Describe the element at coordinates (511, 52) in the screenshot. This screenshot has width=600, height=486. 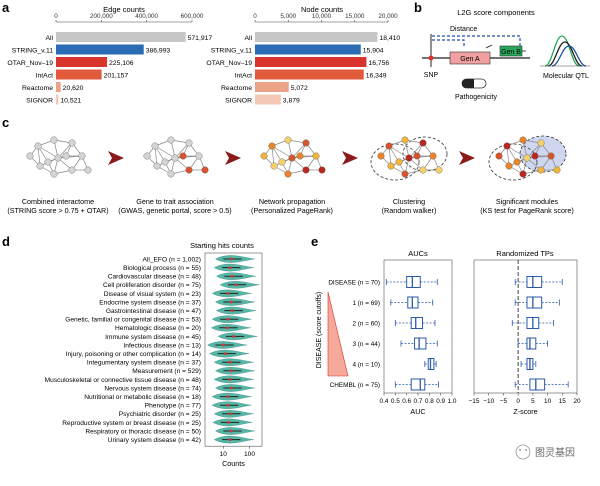
I see `gene-b-label: Gen B` at that location.